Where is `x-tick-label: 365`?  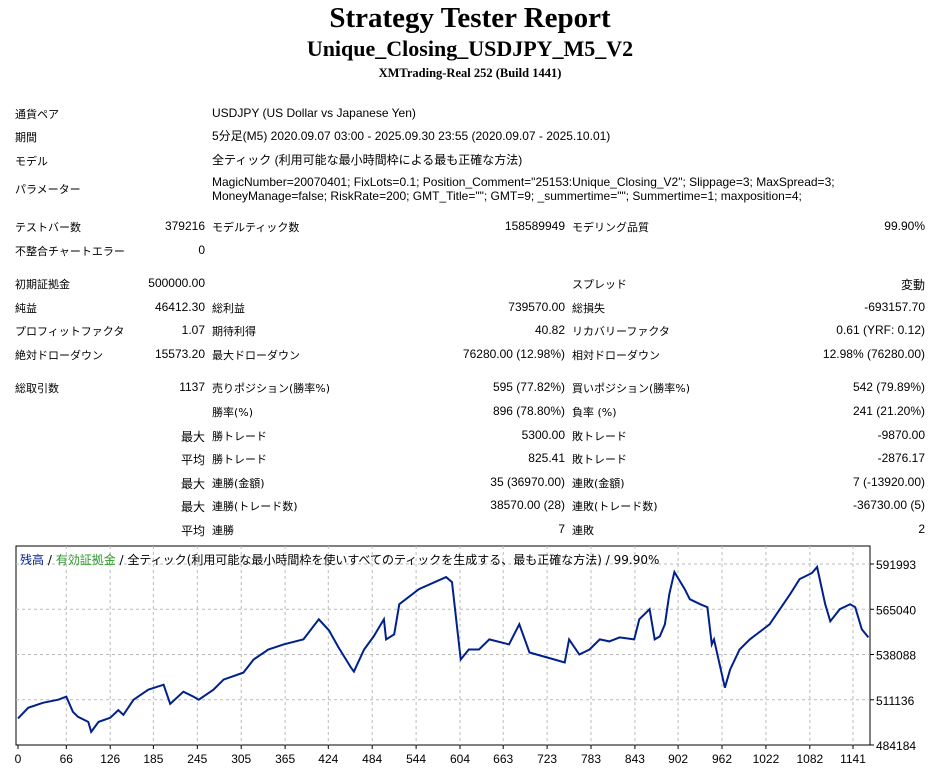 x-tick-label: 365 is located at coordinates (285, 759).